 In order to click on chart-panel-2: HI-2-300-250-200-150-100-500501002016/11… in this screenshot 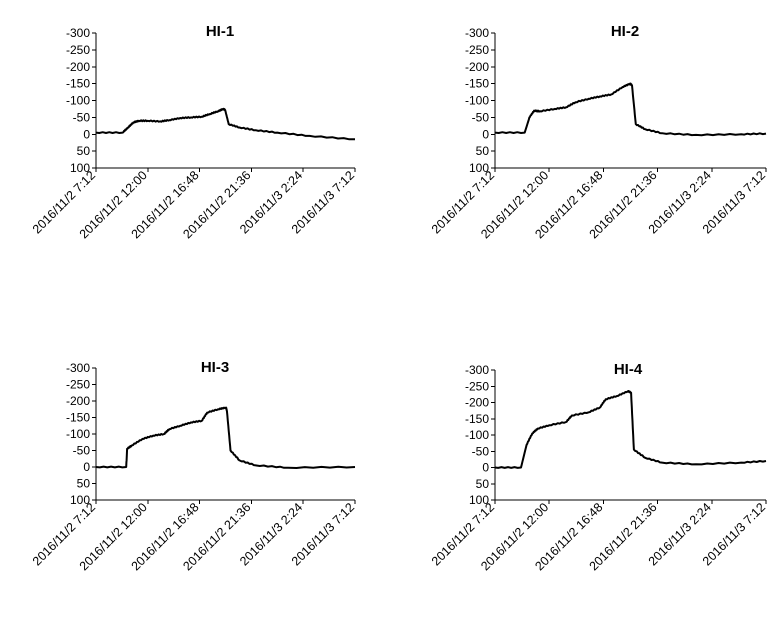, I will do `click(598, 132)`.